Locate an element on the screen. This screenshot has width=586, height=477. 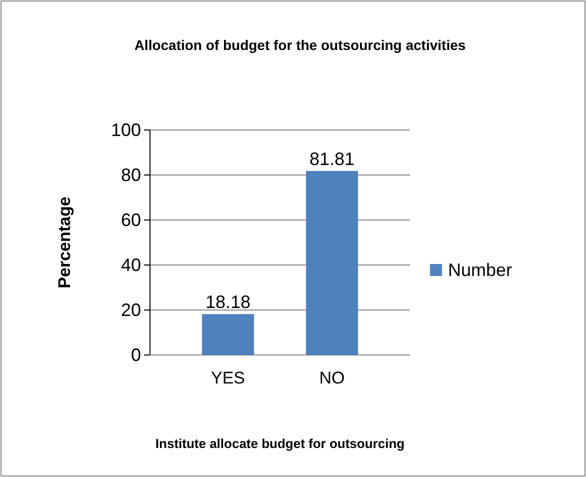
data-label: 18.18 is located at coordinates (228, 302).